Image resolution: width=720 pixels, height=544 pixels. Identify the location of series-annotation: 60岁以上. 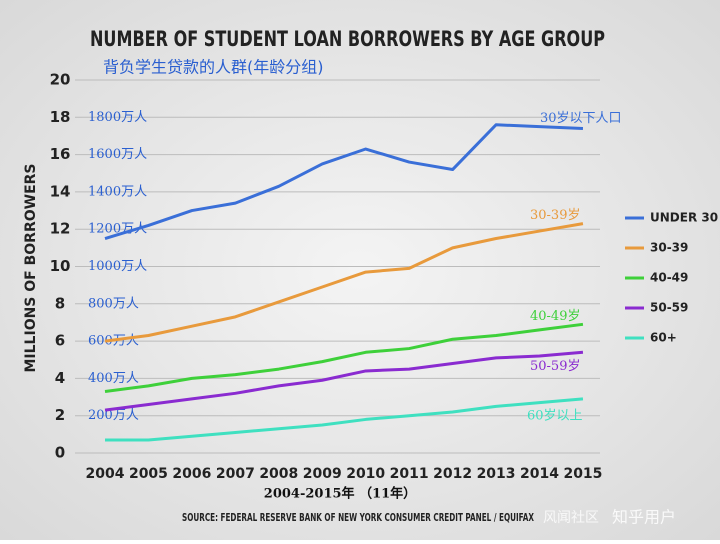
(555, 415).